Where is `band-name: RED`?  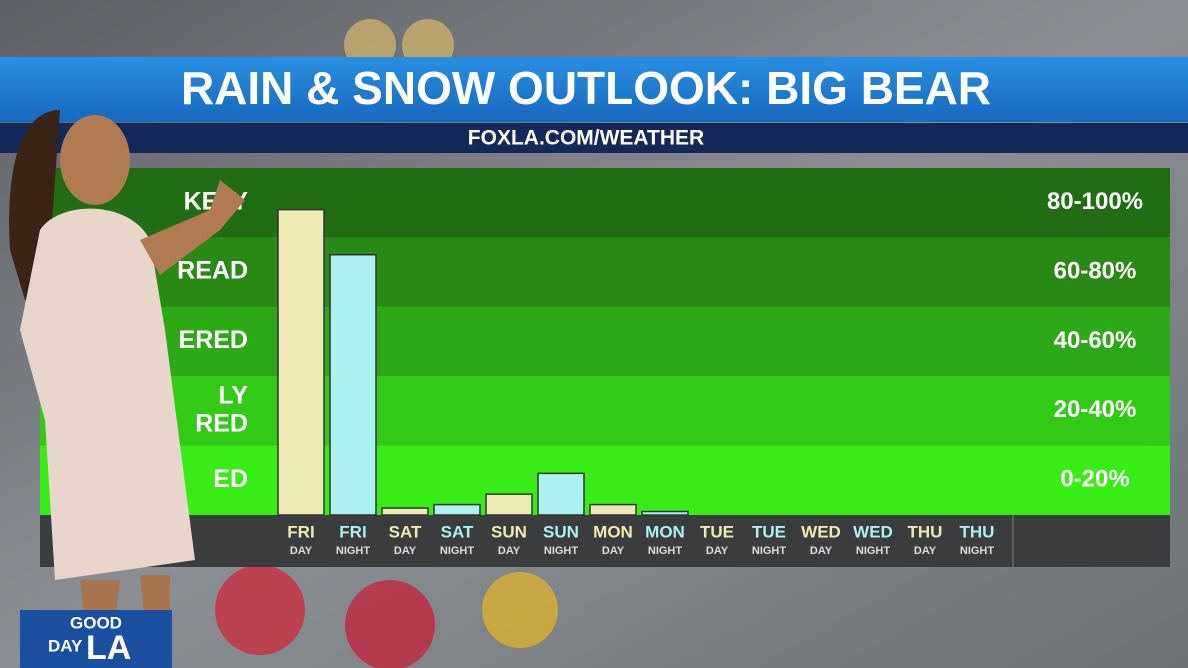 band-name: RED is located at coordinates (221, 424).